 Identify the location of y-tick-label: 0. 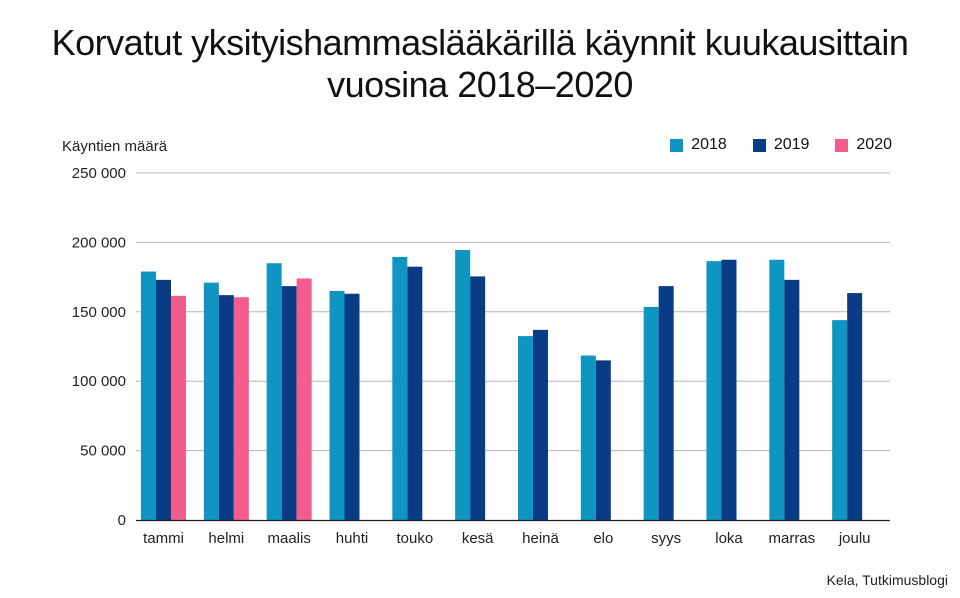
(122, 520).